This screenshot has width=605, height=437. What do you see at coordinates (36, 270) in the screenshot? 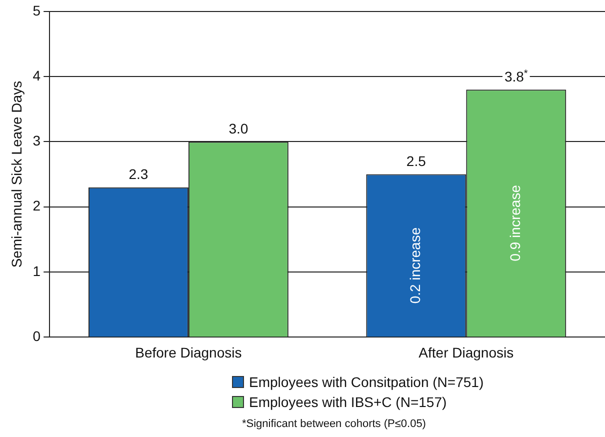
I see `y-tick-label: 1` at bounding box center [36, 270].